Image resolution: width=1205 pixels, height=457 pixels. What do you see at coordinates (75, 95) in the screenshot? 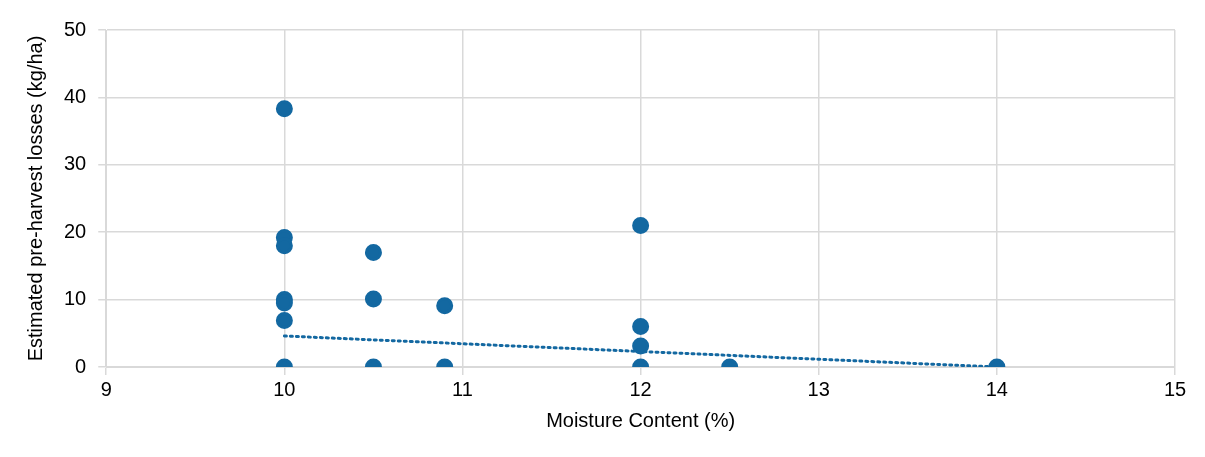
I see `y-tick-label: 40` at bounding box center [75, 95].